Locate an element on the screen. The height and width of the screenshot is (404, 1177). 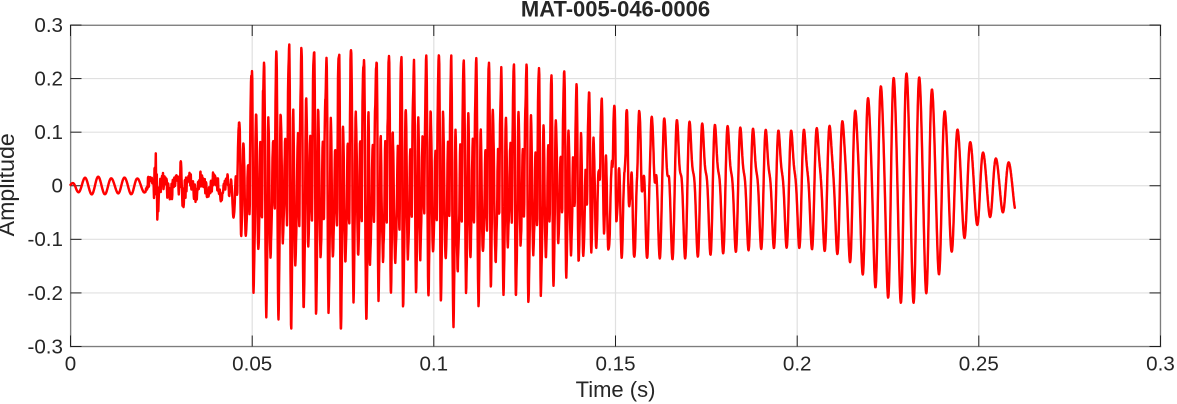
svg-text: -0.2 is located at coordinates (46, 293).